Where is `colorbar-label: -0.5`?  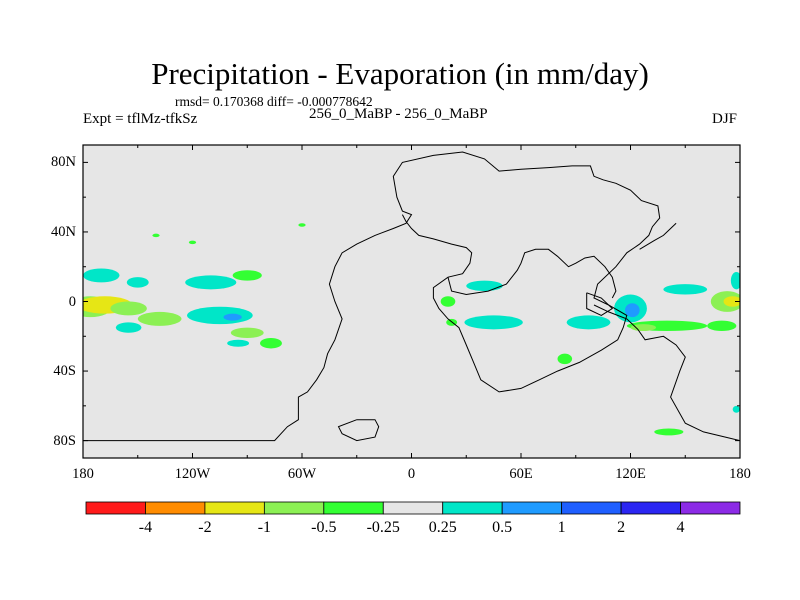
colorbar-label: -0.5 is located at coordinates (324, 527).